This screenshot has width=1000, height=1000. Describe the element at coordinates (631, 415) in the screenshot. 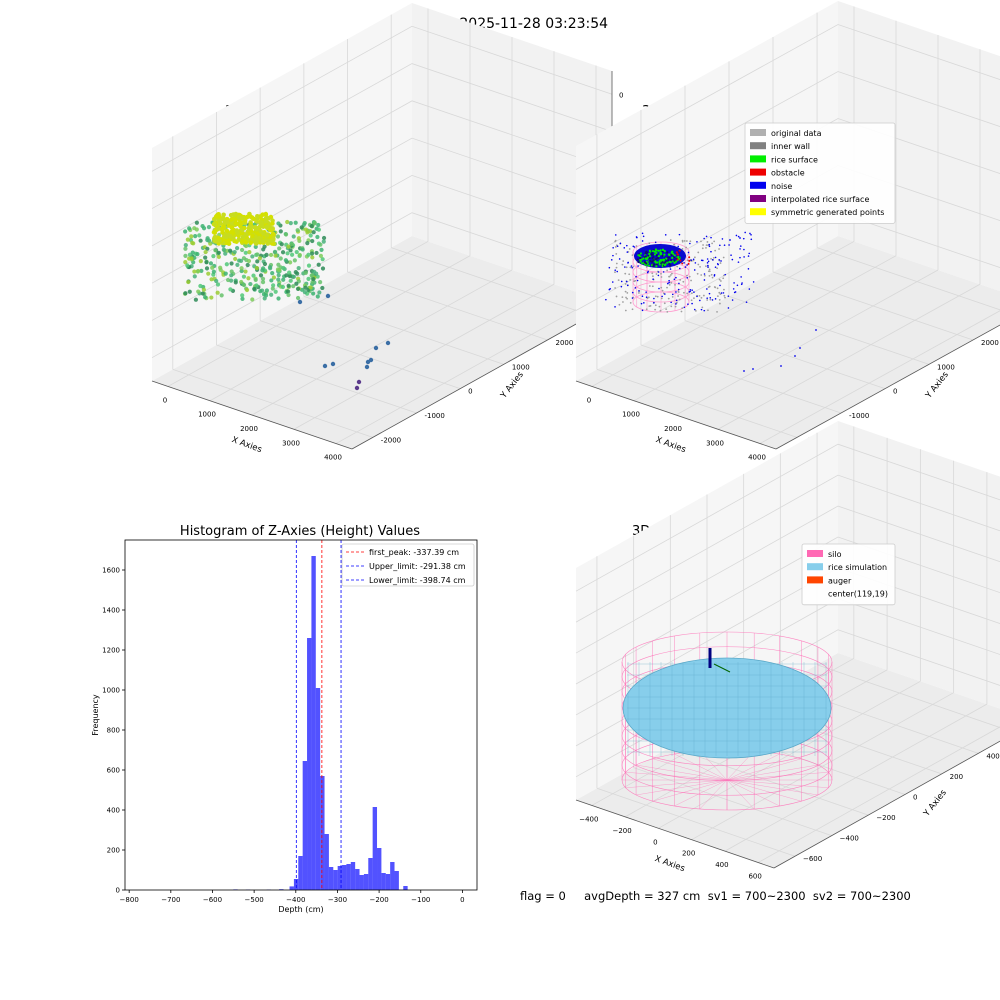

I see `x-tick-label: 1000` at that location.